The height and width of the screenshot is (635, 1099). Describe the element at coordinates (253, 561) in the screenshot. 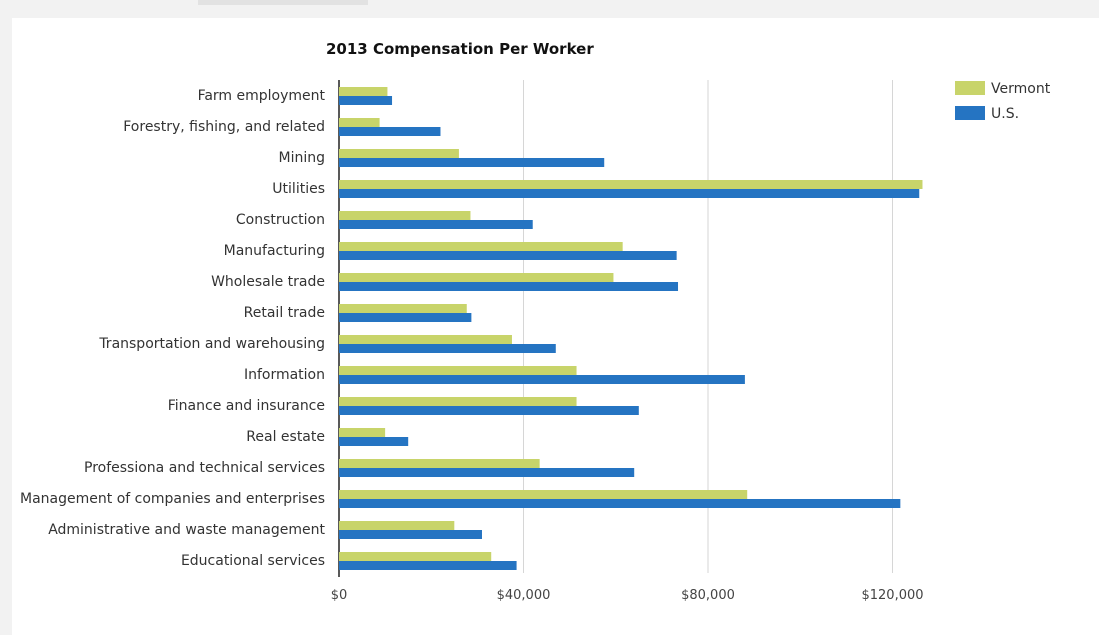

I see `category-label: Educational services` at that location.